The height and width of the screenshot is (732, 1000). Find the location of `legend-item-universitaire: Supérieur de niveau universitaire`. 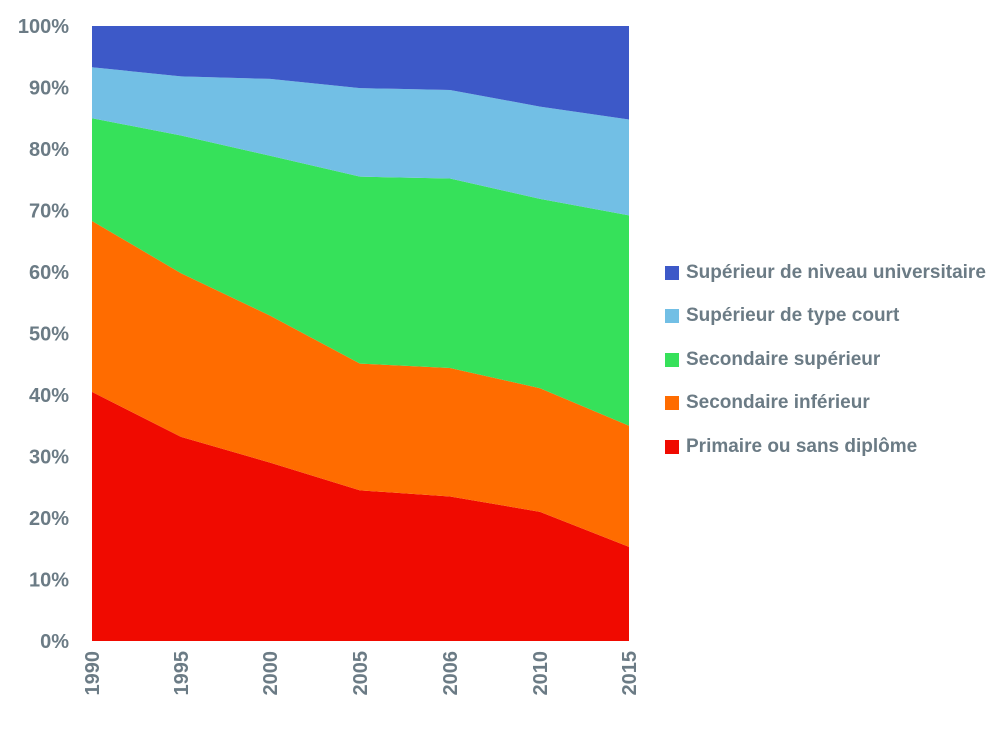

legend-item-universitaire: Supérieur de niveau universitaire is located at coordinates (825, 272).